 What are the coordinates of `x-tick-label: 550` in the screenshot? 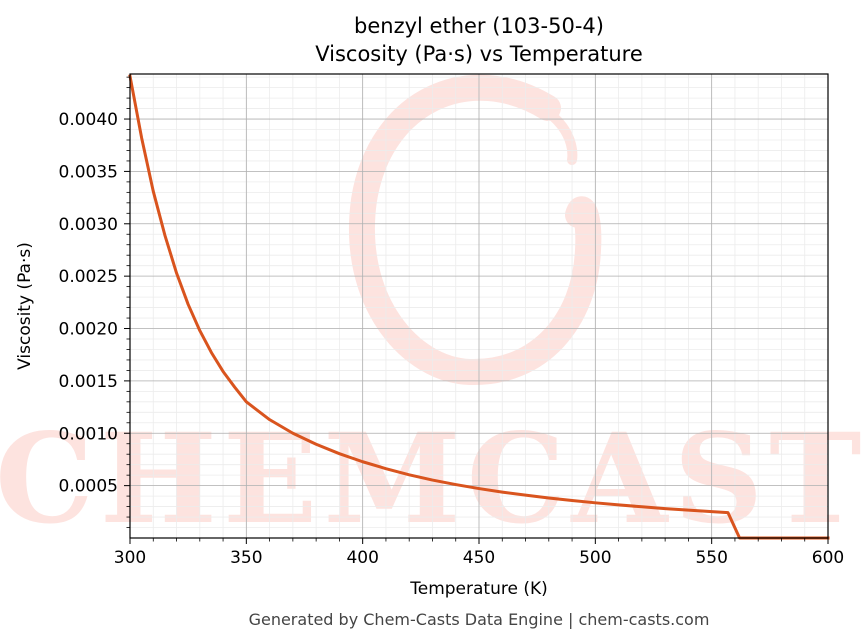 It's located at (711, 558).